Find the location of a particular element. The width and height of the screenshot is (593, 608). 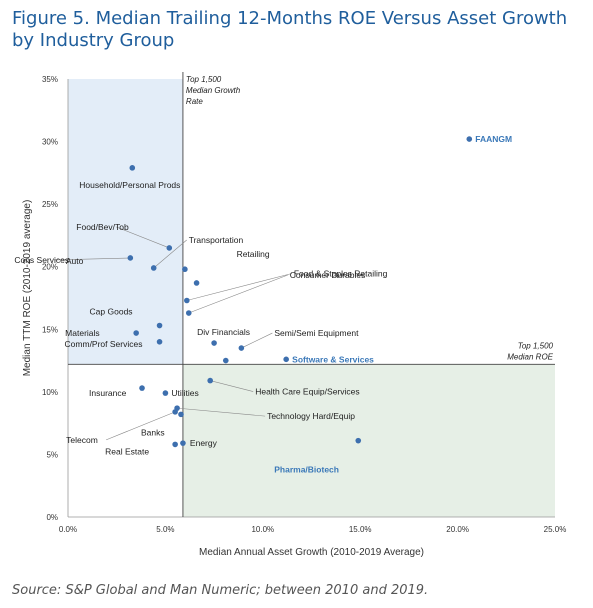

point-label: Software & Services is located at coordinates (333, 359).